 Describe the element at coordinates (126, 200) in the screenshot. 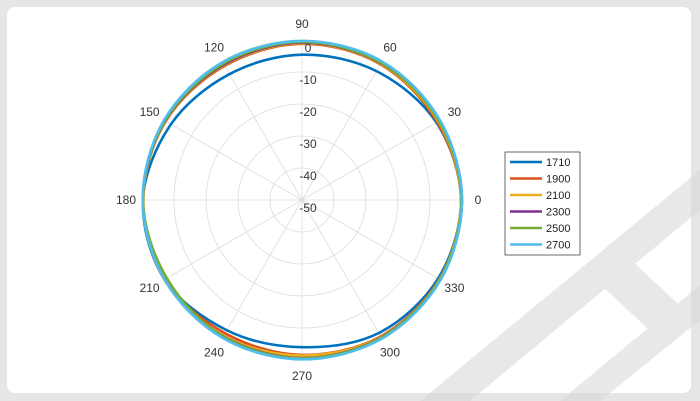

I see `angle-tick-label-180: 180` at that location.